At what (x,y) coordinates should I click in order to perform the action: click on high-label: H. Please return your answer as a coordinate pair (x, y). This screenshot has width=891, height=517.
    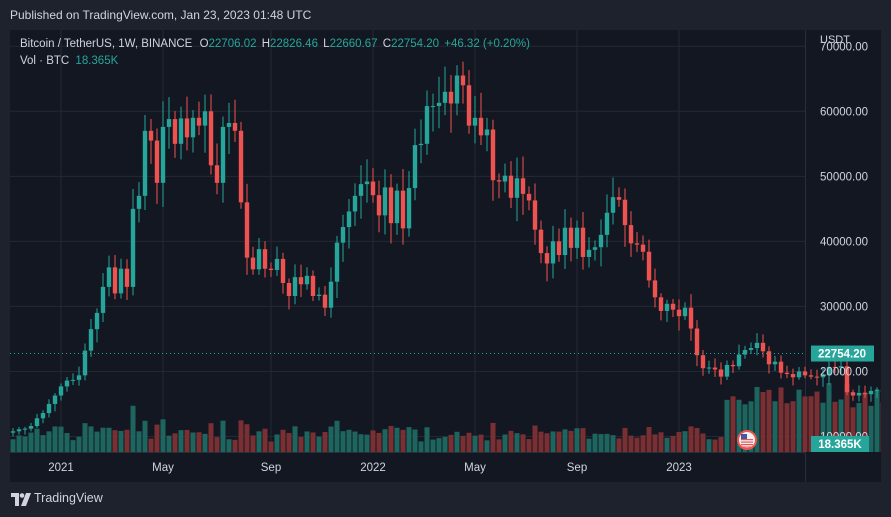
    Looking at the image, I should click on (265, 44).